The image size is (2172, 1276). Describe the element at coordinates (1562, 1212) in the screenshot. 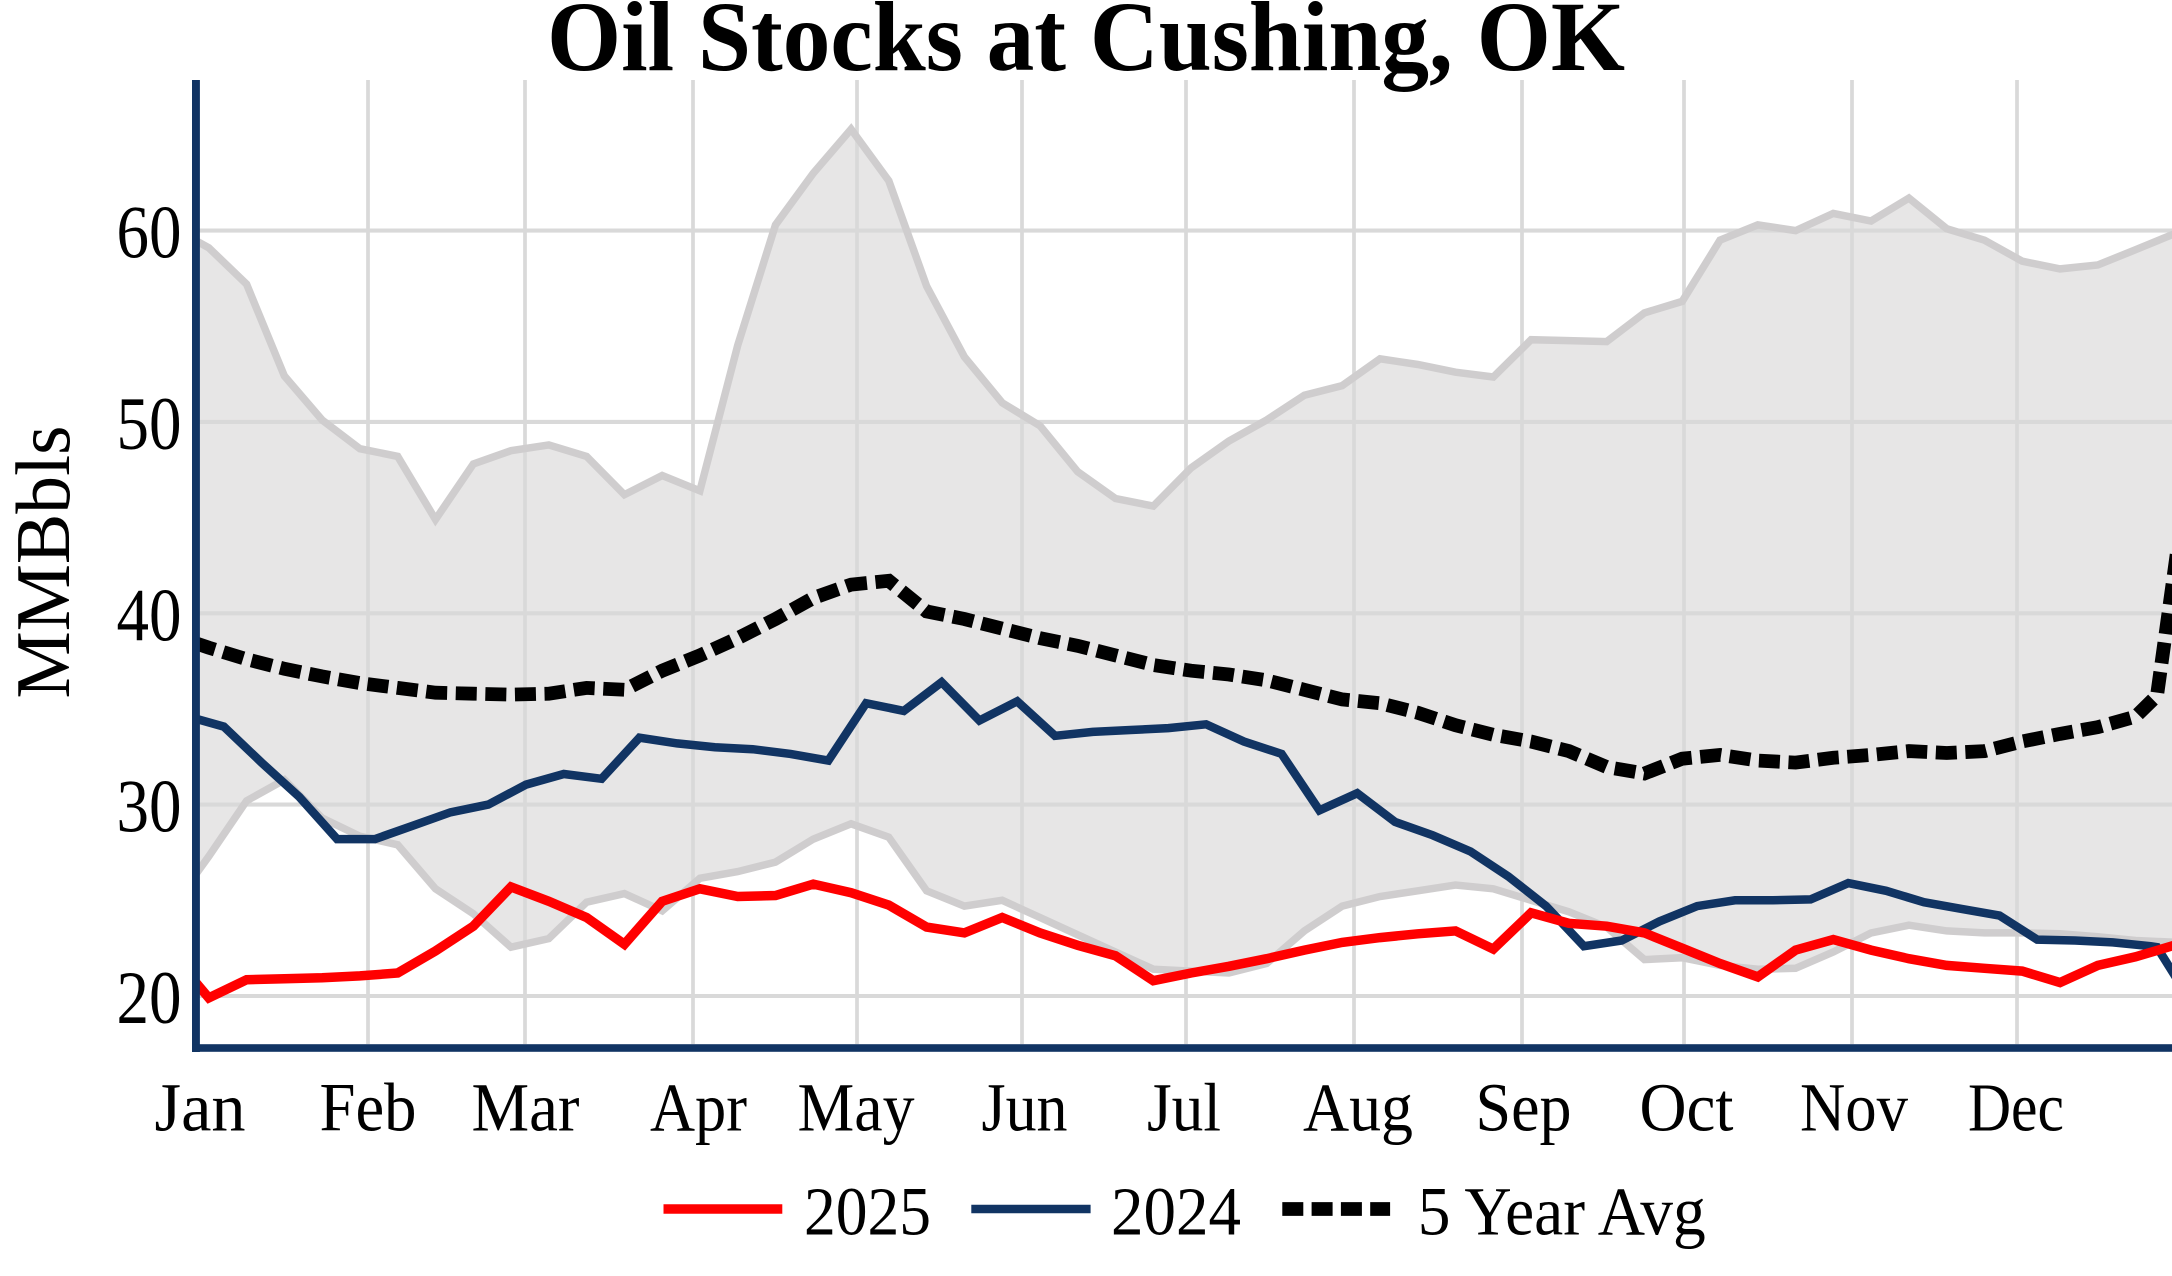

I see `svg-text: 5 Year Avg` at that location.